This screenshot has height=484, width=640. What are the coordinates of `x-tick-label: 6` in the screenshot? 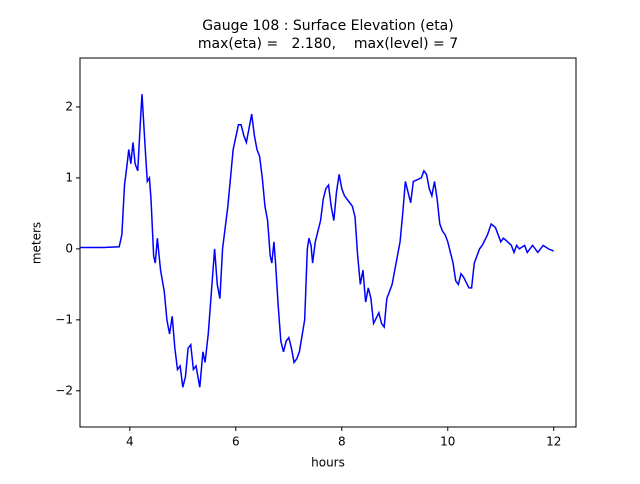 It's located at (236, 442).